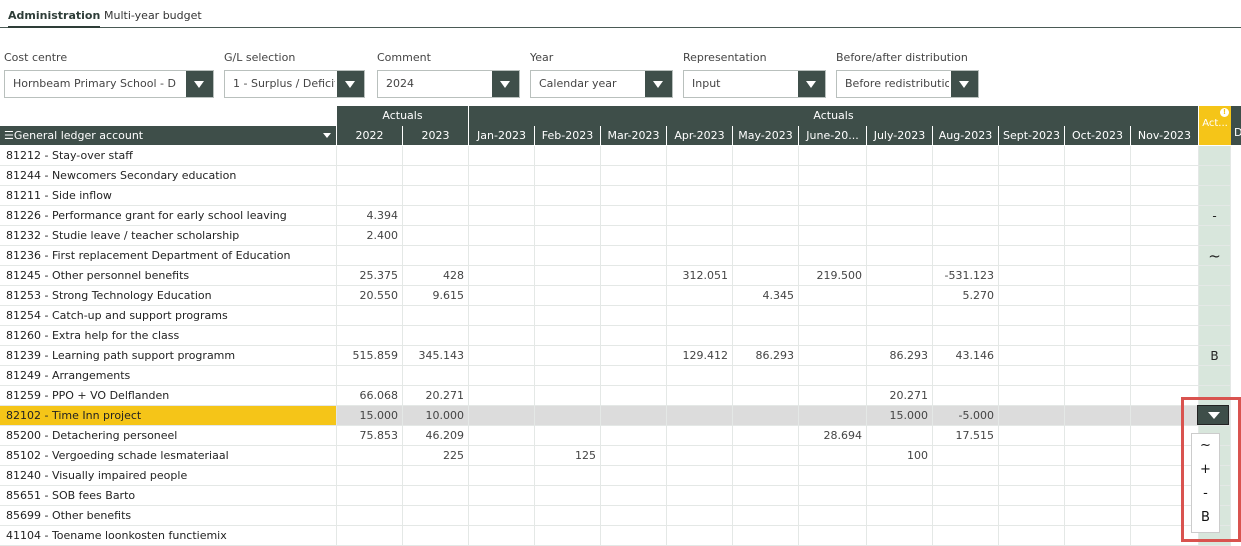 This screenshot has width=1241, height=546. Describe the element at coordinates (900, 416) in the screenshot. I see `value-cell: 15.000` at that location.